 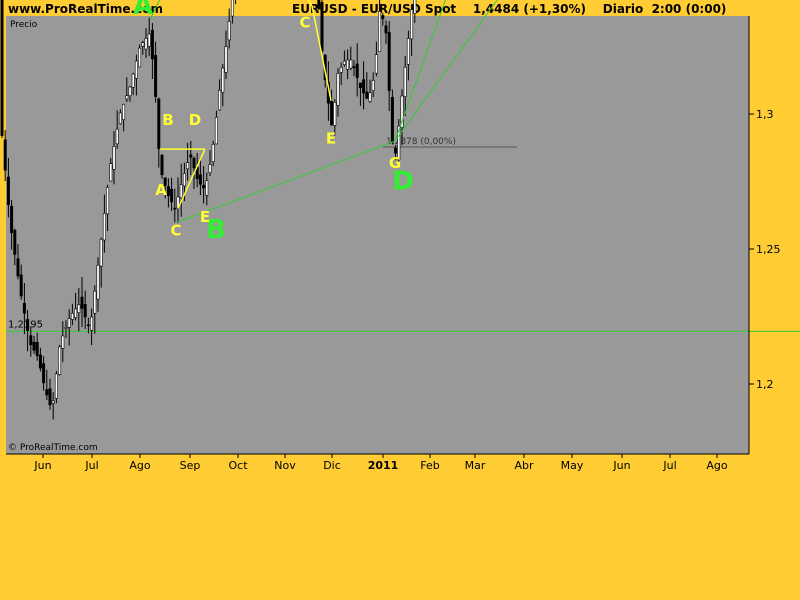 What do you see at coordinates (85, 9) in the screenshot?
I see `site-link: www.ProRealTime.com` at bounding box center [85, 9].